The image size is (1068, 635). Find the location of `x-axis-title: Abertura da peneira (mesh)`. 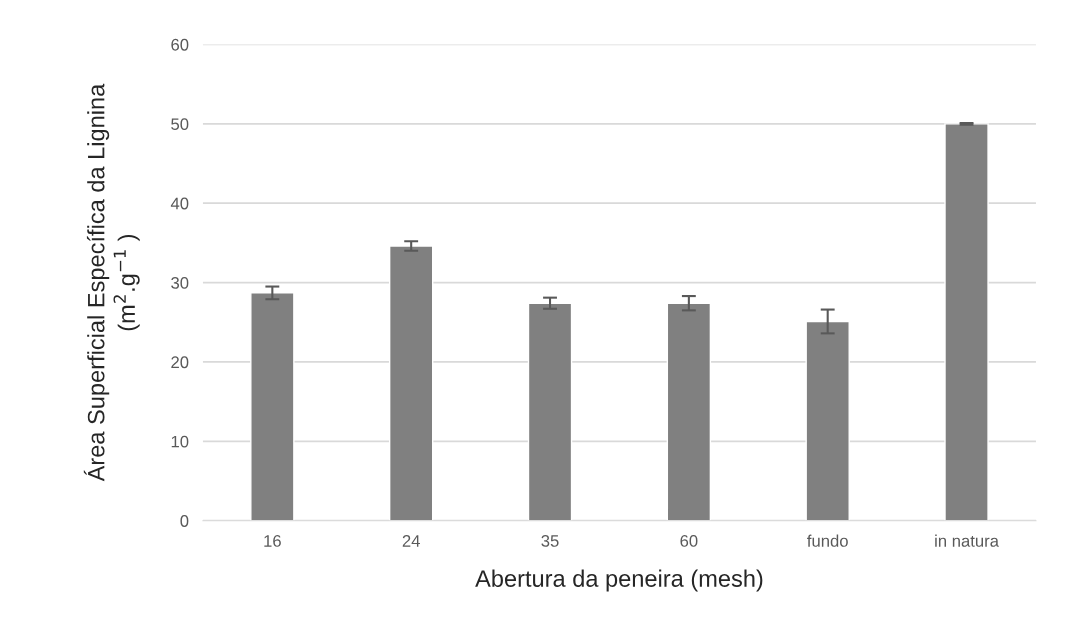

x-axis-title: Abertura da peneira (mesh) is located at coordinates (619, 580).